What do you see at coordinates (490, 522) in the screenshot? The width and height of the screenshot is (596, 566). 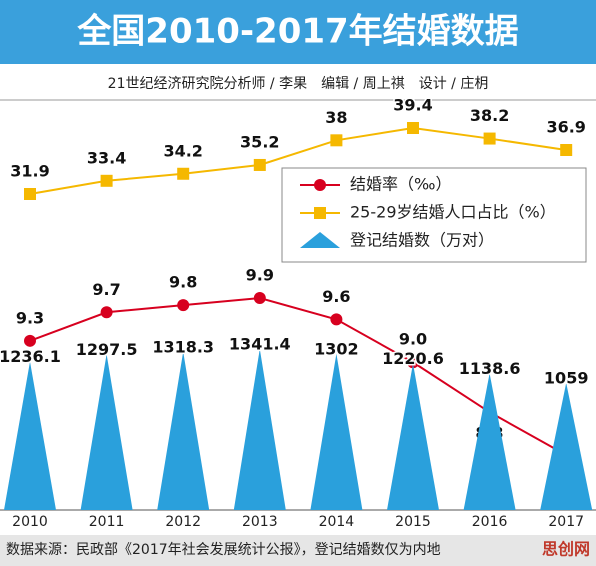 I see `x-tick-label: 2016` at bounding box center [490, 522].